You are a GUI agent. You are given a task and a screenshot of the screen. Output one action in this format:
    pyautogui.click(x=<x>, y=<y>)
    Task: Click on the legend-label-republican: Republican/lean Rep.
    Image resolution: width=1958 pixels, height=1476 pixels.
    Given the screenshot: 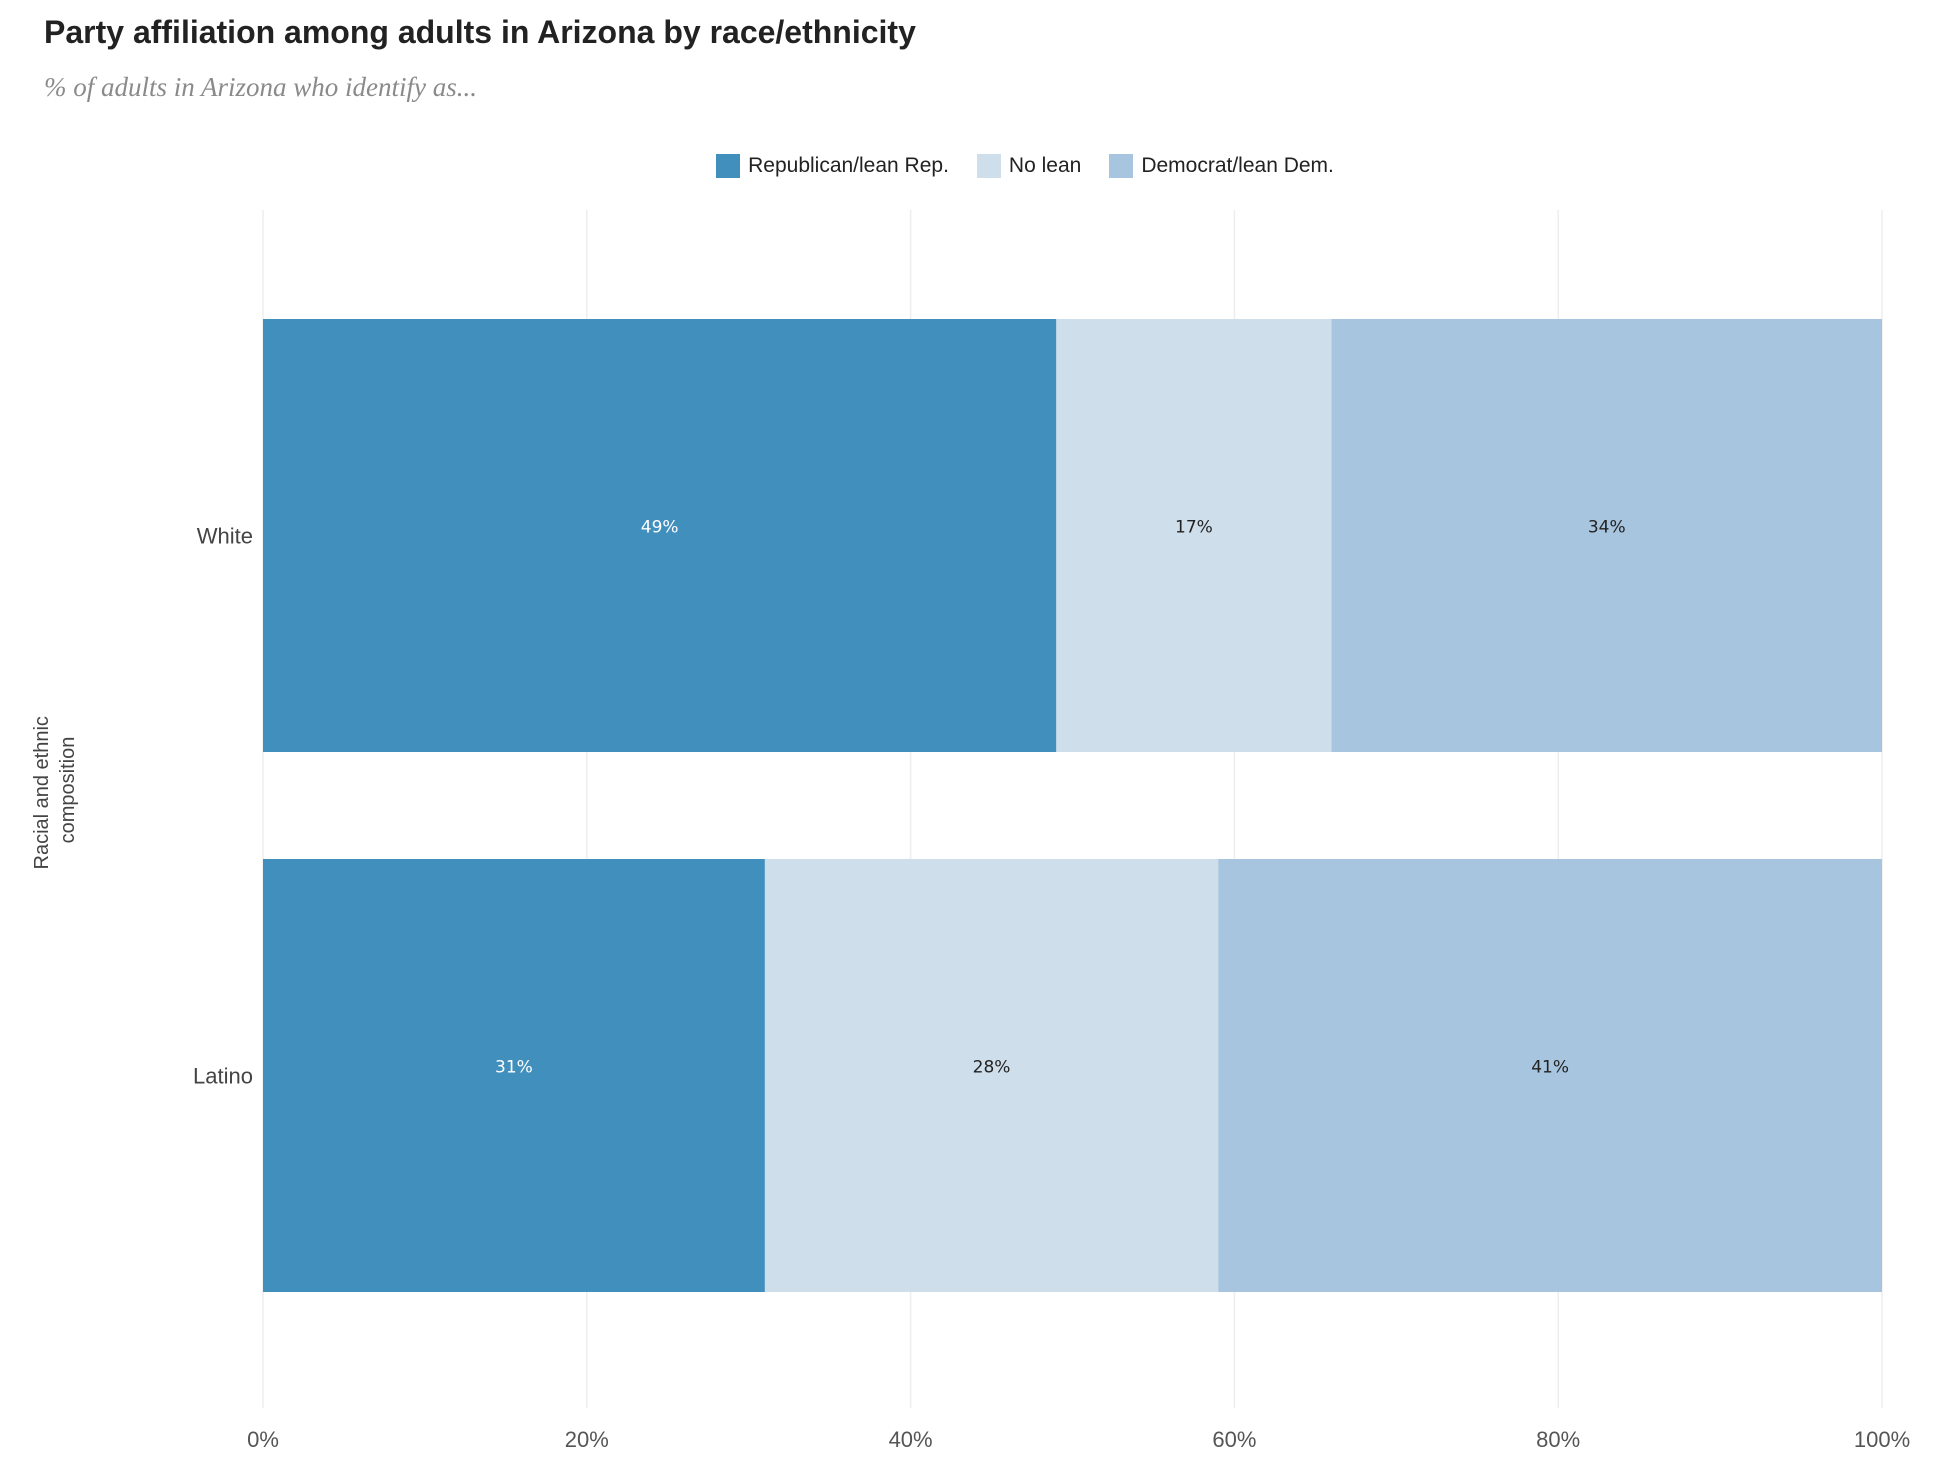 What is the action you would take?
    pyautogui.click(x=848, y=165)
    